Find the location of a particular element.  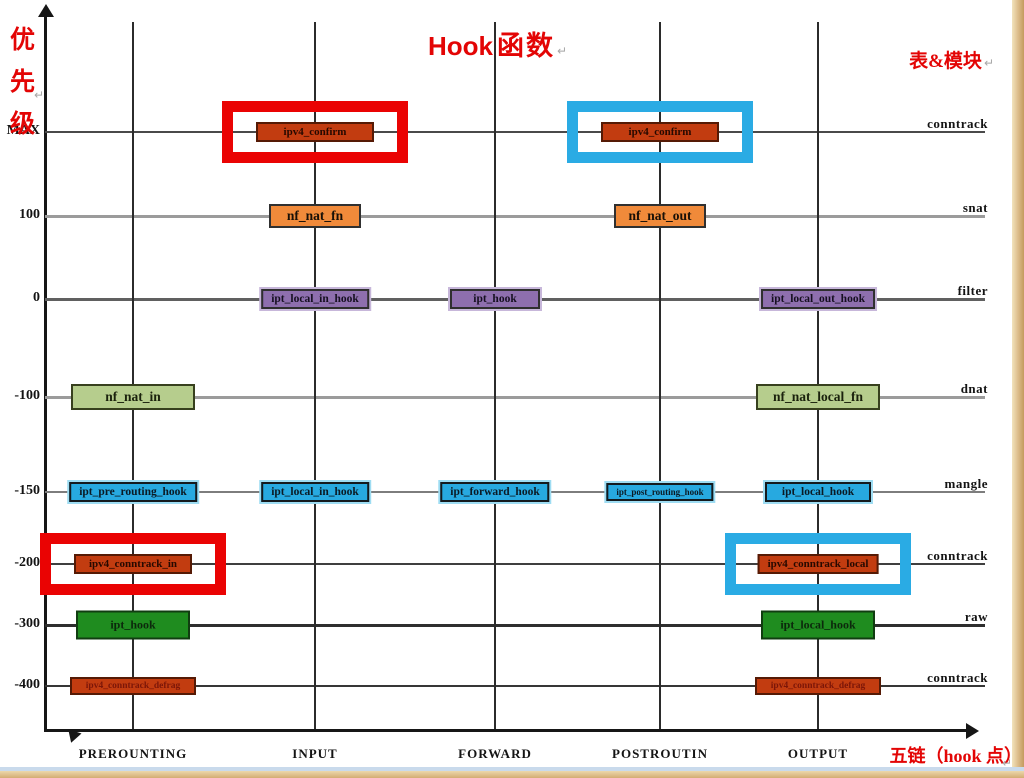

table-module-label: snat is located at coordinates (975, 207).